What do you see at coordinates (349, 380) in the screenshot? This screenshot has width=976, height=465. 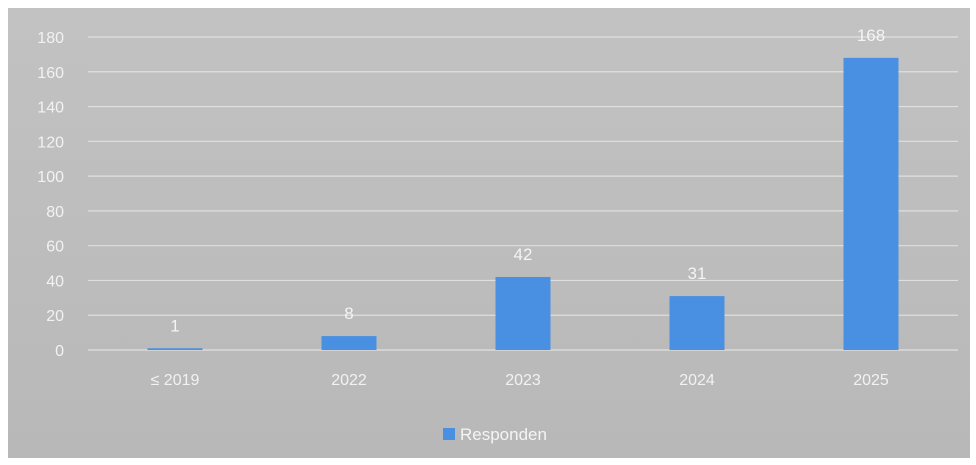 I see `x-tick-label-2: 2022` at bounding box center [349, 380].